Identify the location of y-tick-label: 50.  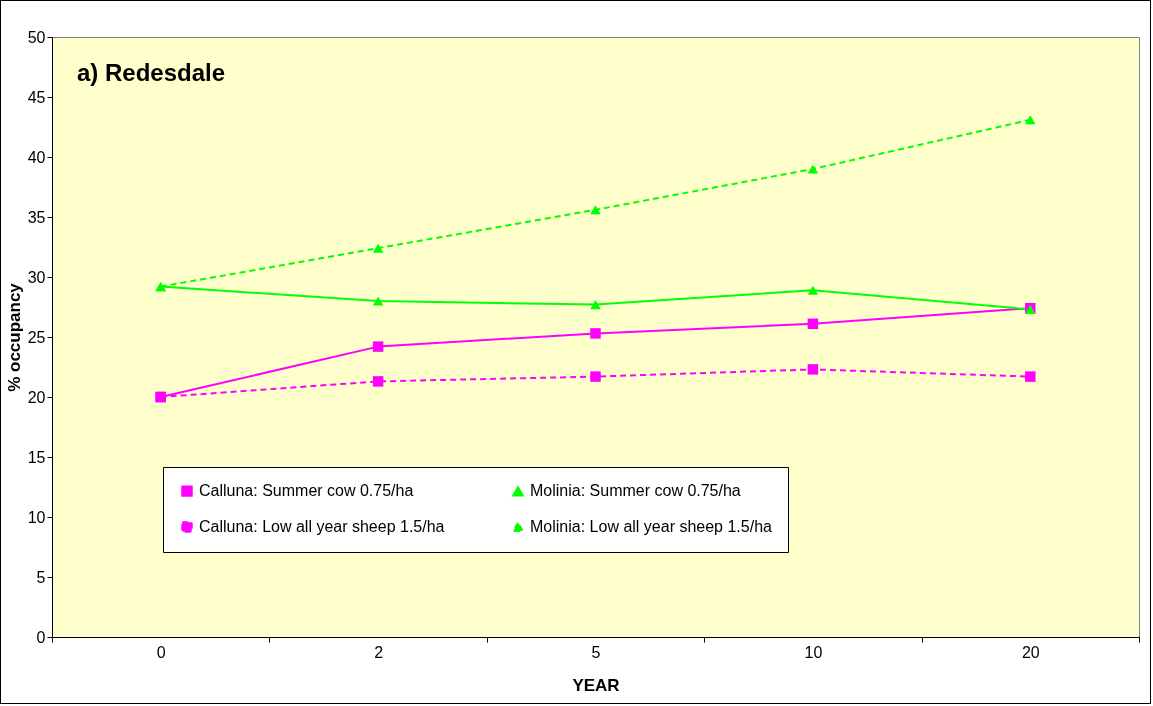
(36, 37).